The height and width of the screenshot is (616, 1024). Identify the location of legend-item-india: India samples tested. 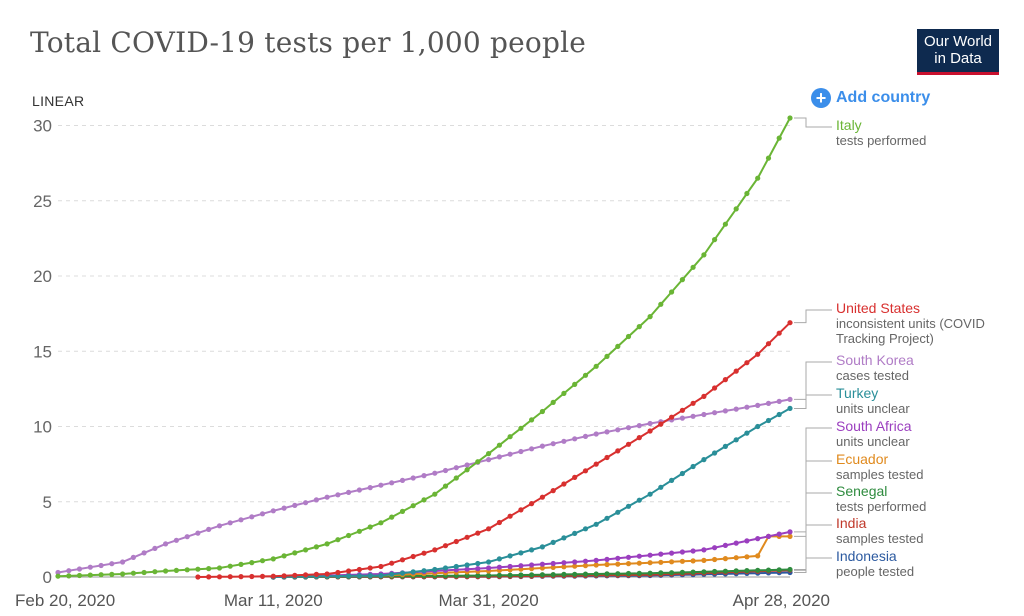
(879, 531).